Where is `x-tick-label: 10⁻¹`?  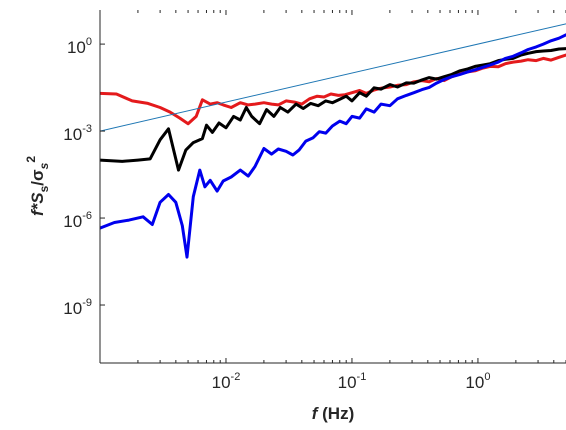
x-tick-label: 10⁻¹ is located at coordinates (352, 381).